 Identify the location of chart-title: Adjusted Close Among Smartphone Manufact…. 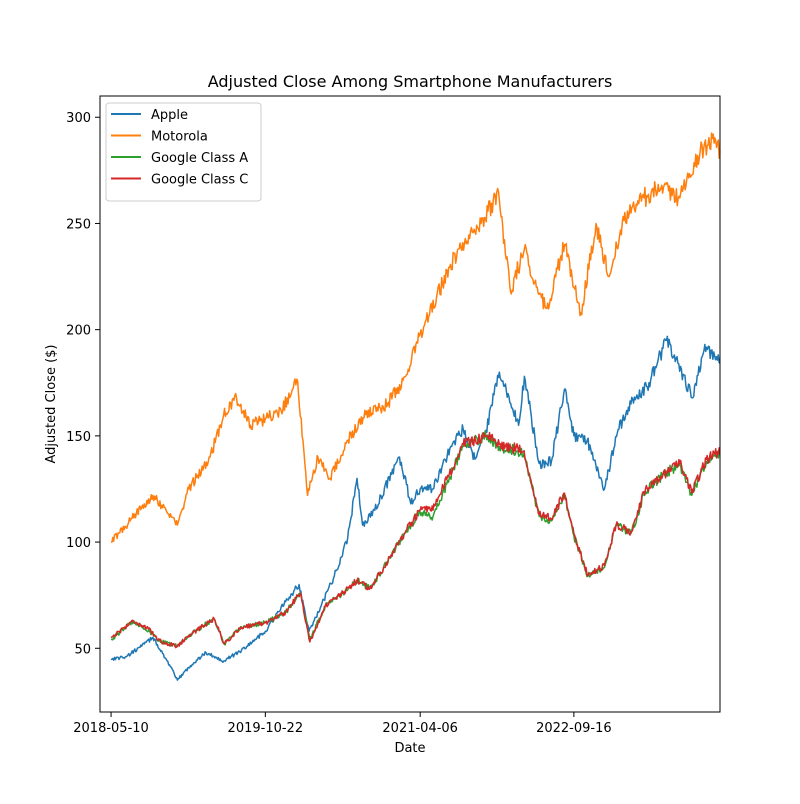
(410, 81).